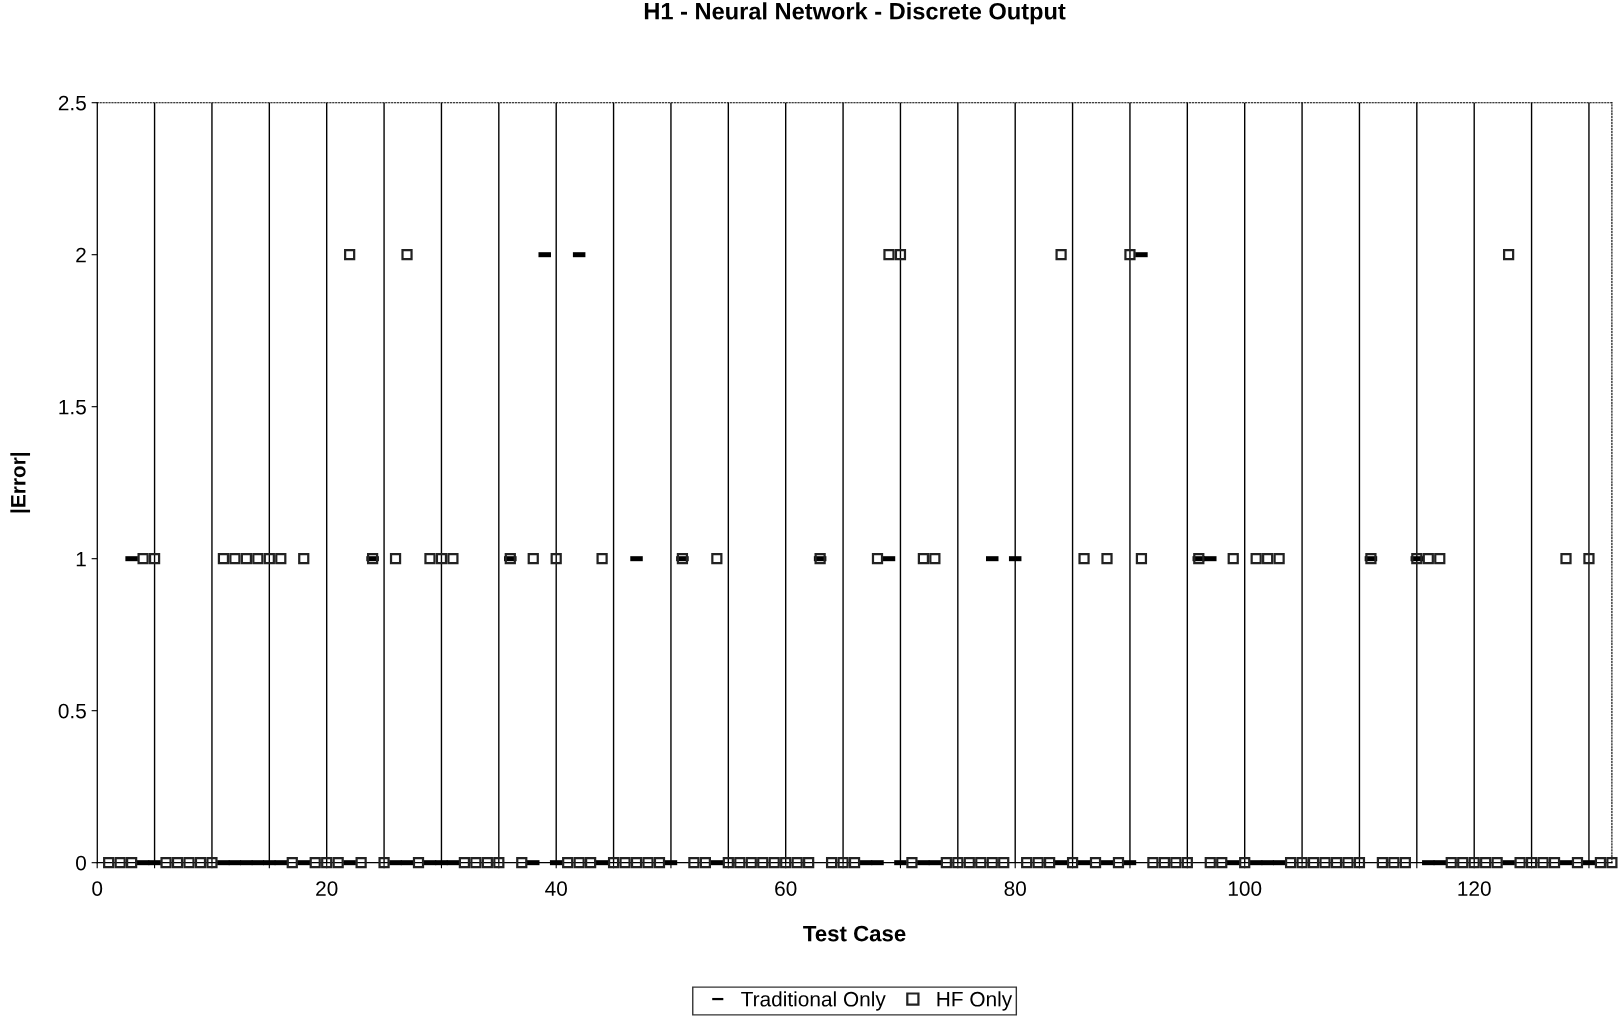  Describe the element at coordinates (81, 863) in the screenshot. I see `y-tick-label: 0` at that location.